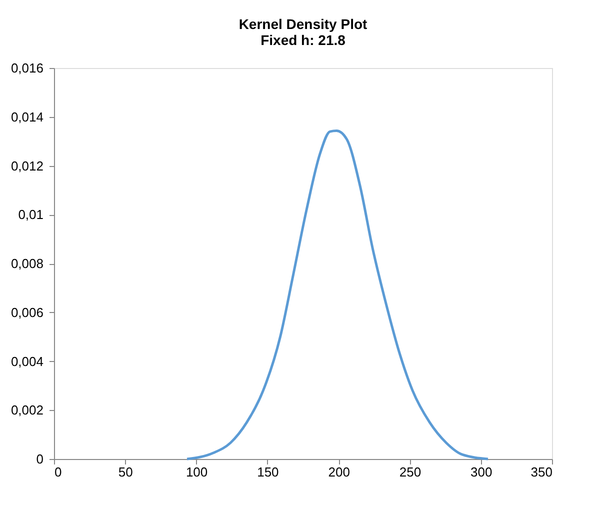 This screenshot has width=609, height=517. I want to click on chart-subtitle: Fixed h: 21.8, so click(303, 40).